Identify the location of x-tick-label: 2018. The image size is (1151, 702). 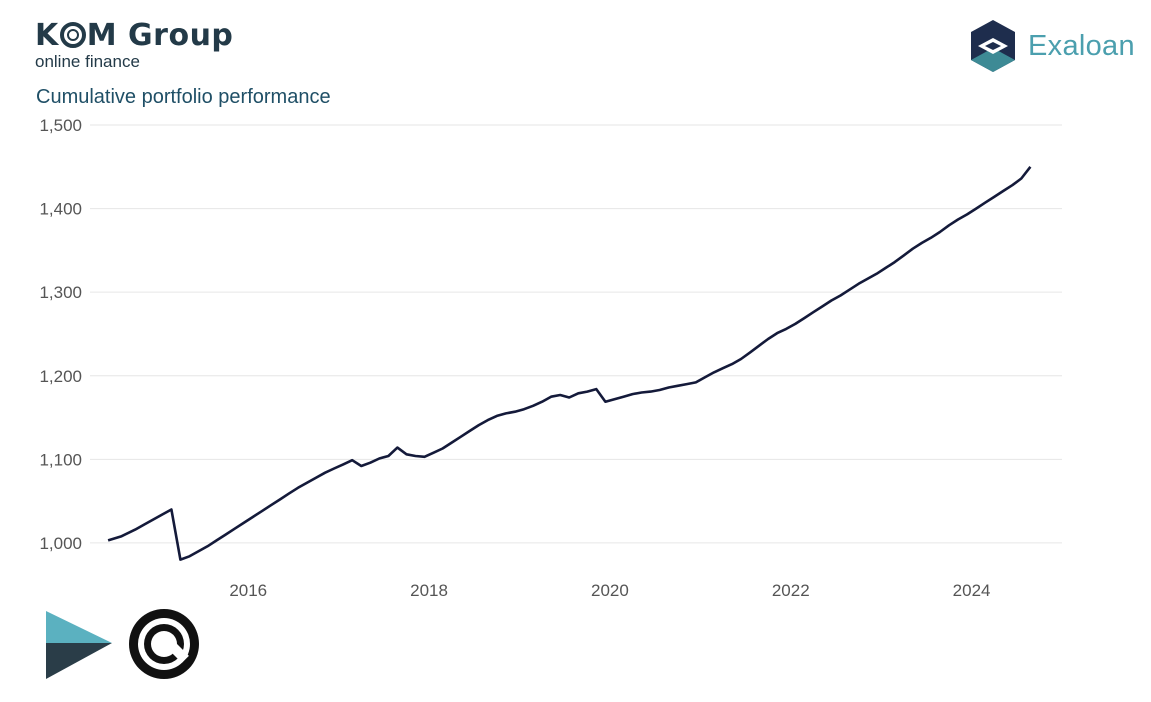
(429, 590).